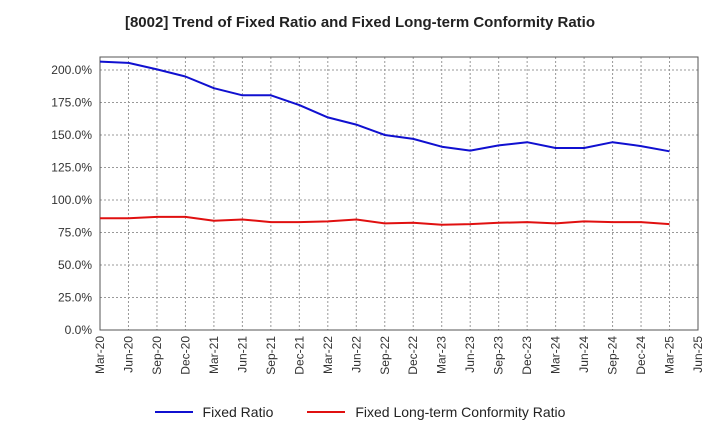  I want to click on x-tick-label: Mar-22, so click(328, 355).